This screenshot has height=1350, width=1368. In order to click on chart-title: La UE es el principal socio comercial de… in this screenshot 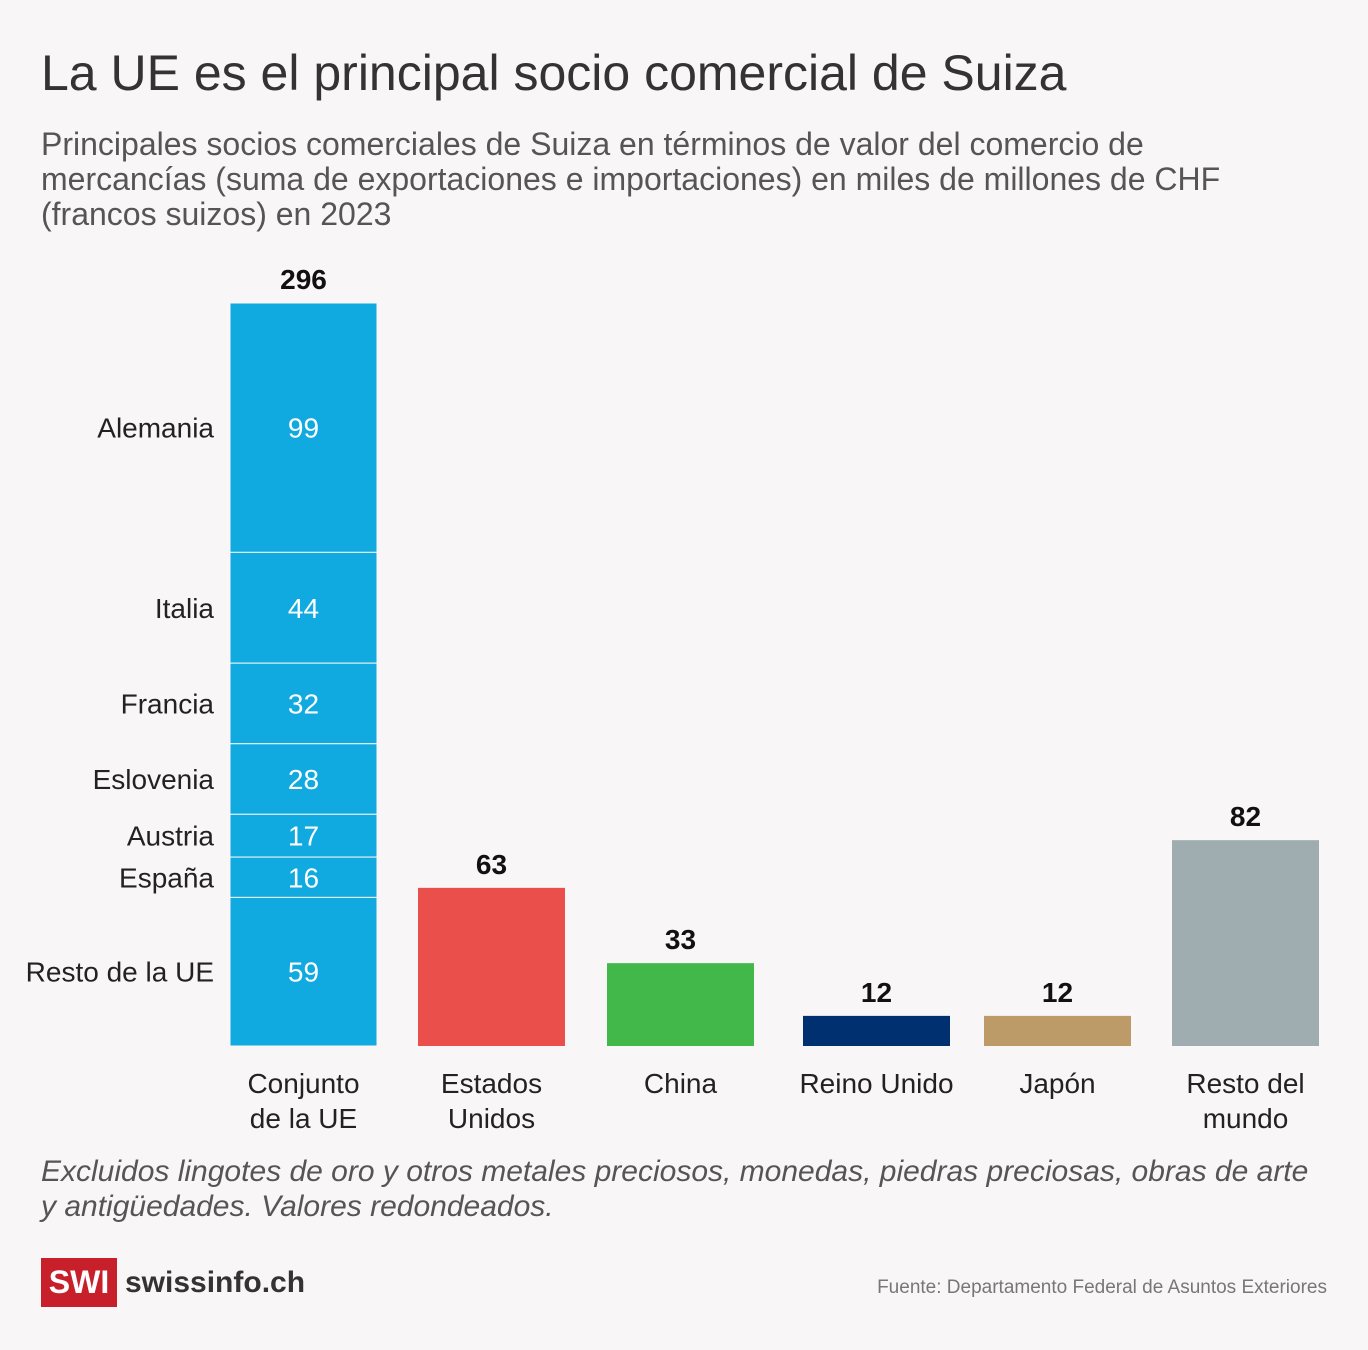, I will do `click(554, 73)`.